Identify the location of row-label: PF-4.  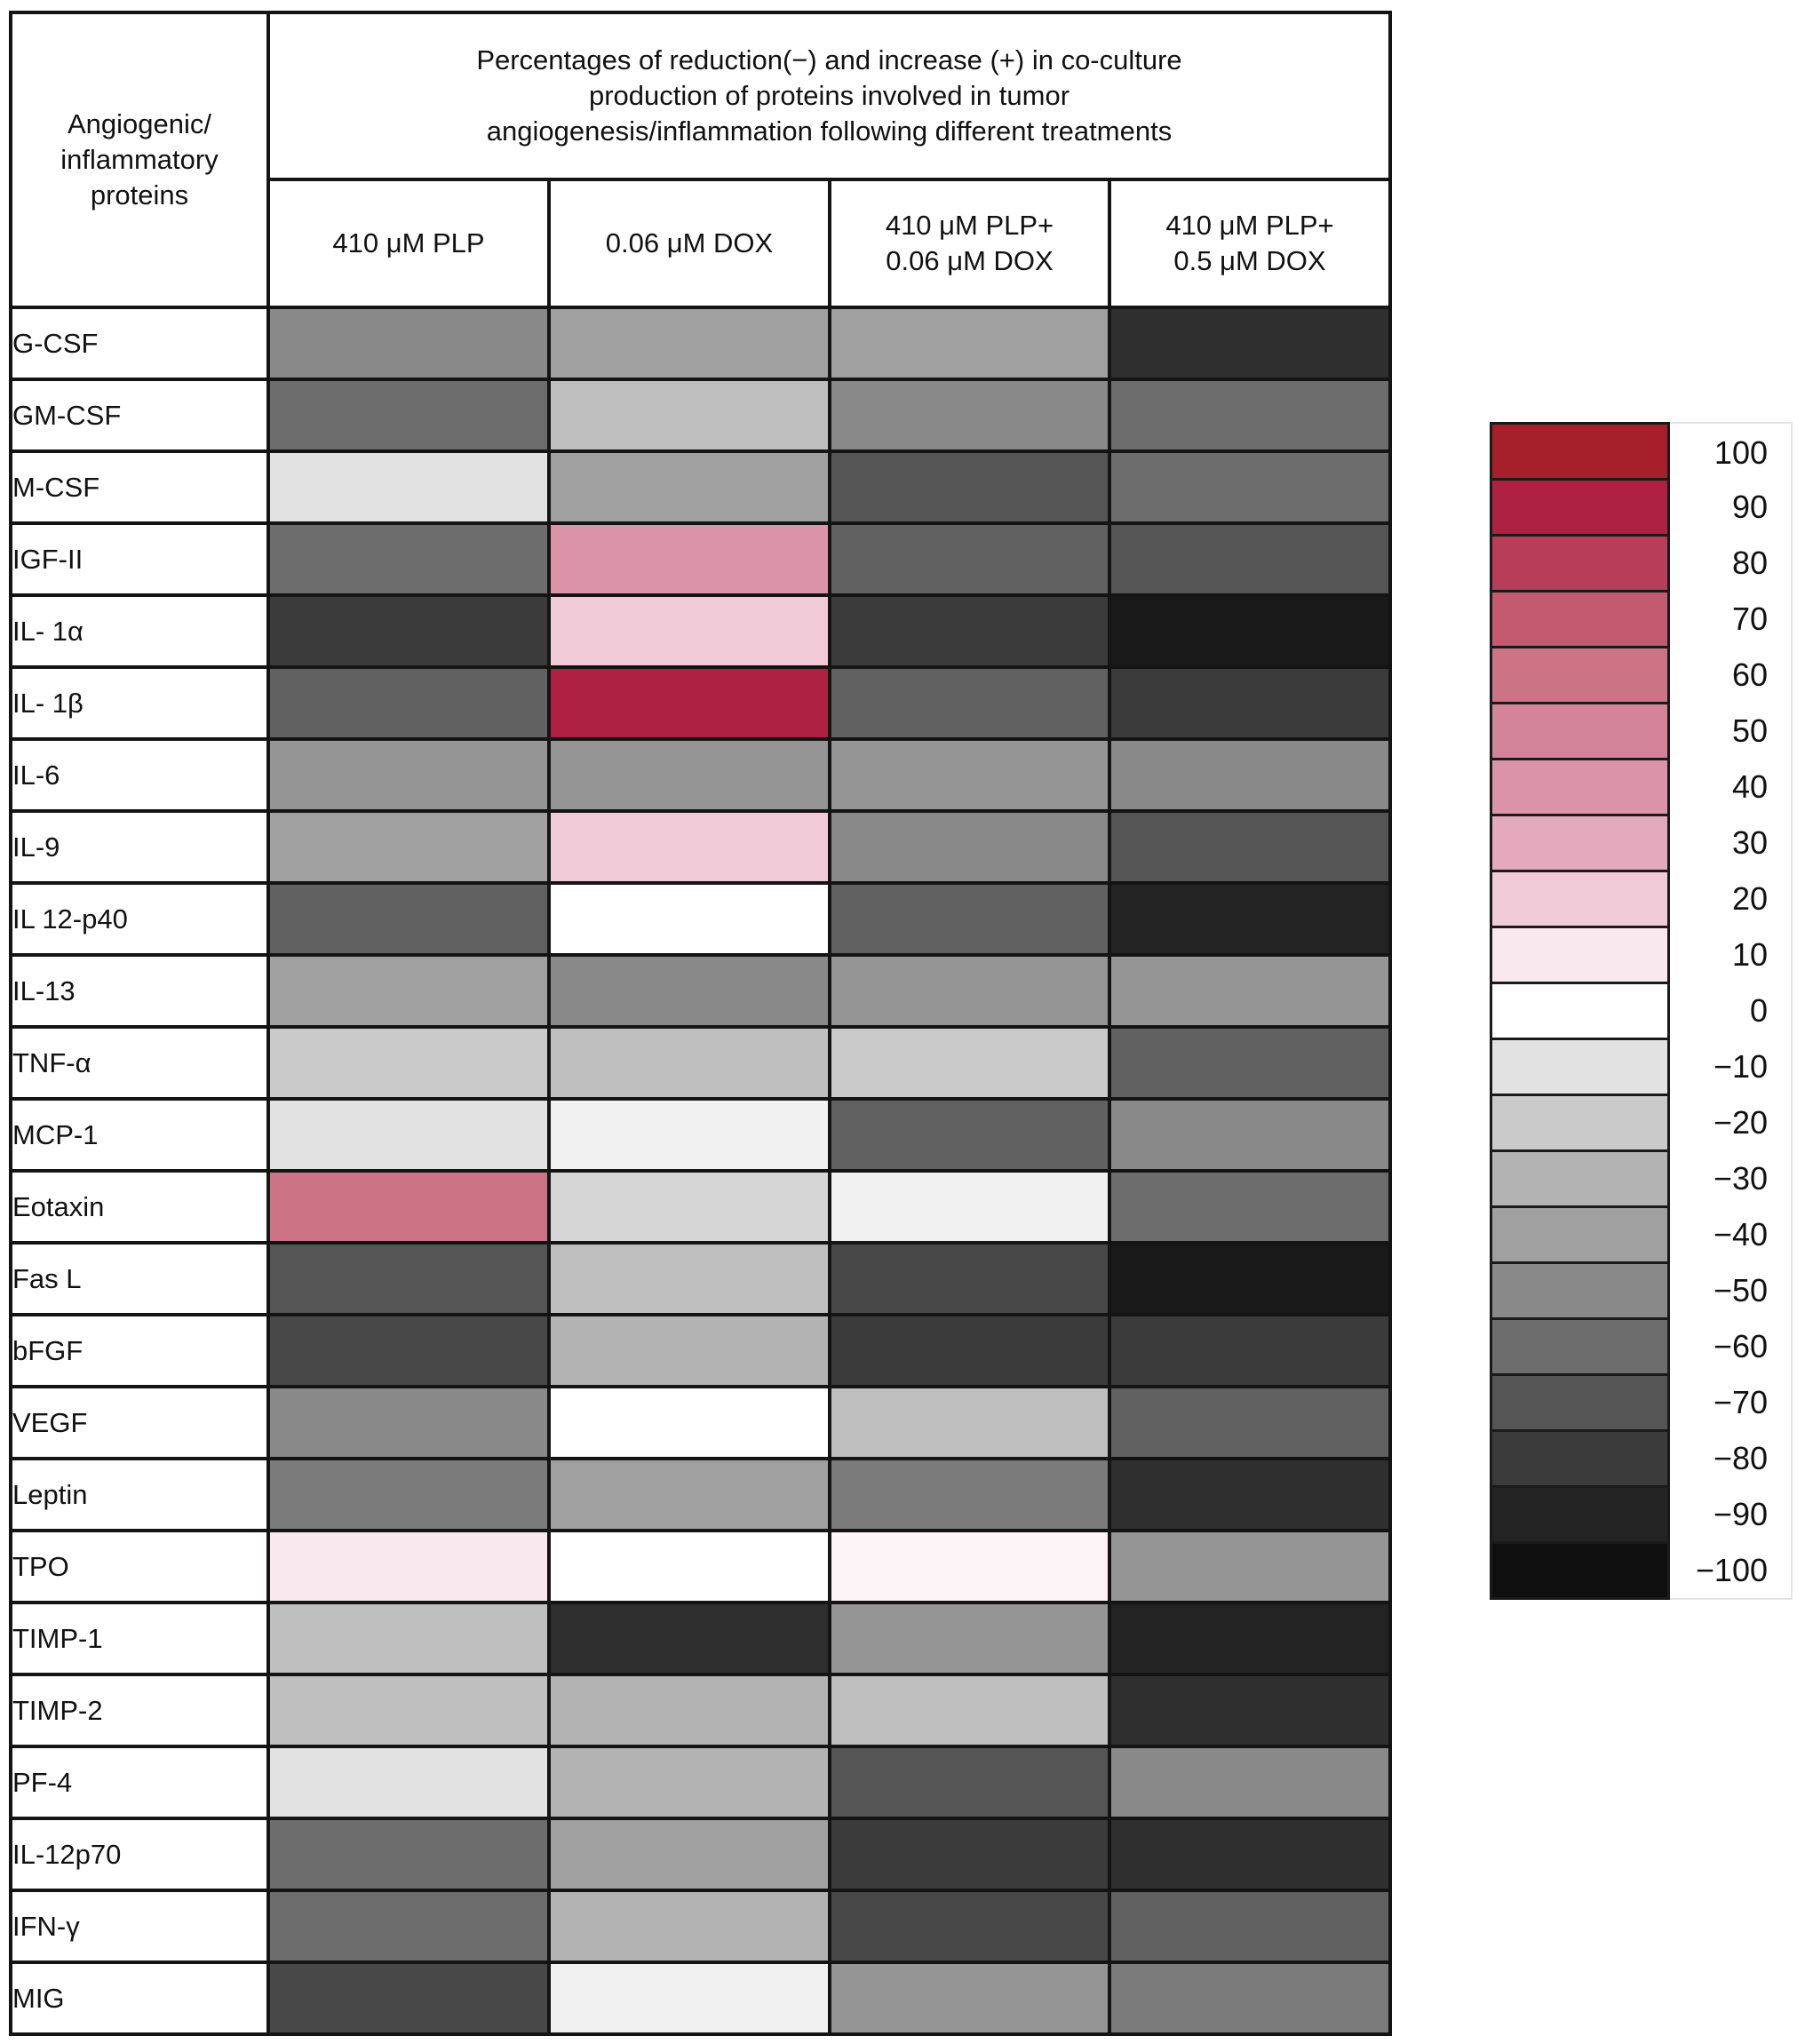
(139, 1782).